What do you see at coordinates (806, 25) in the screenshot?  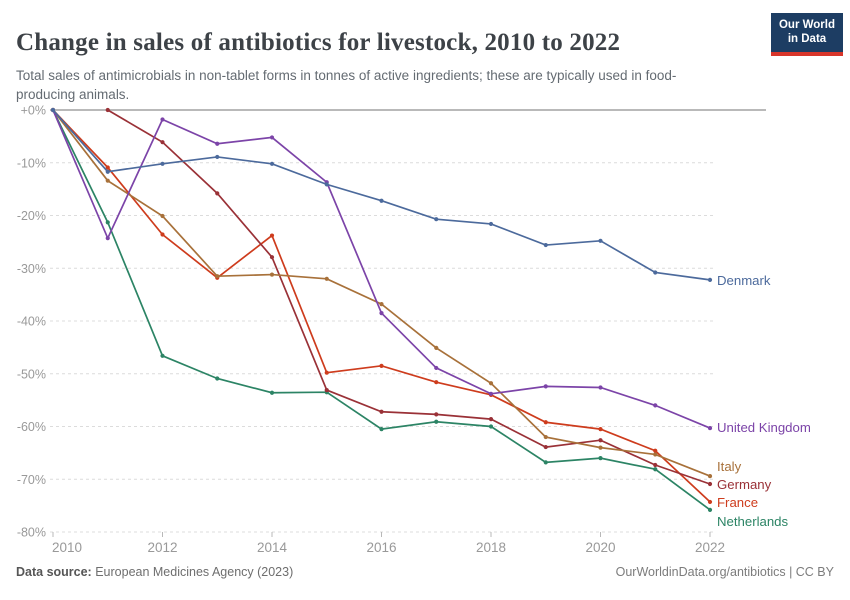 I see `owid-logo-line1: Our World` at bounding box center [806, 25].